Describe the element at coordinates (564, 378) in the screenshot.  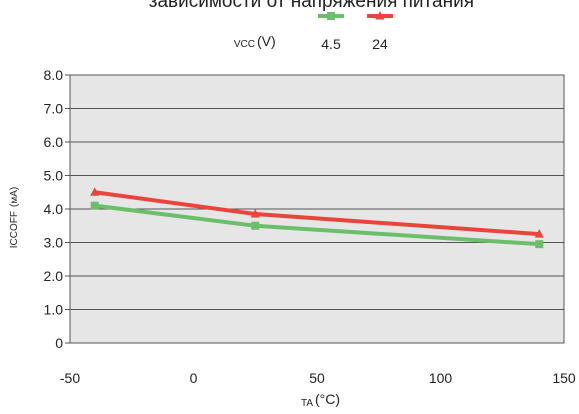
I see `x-tick-label: 150` at that location.